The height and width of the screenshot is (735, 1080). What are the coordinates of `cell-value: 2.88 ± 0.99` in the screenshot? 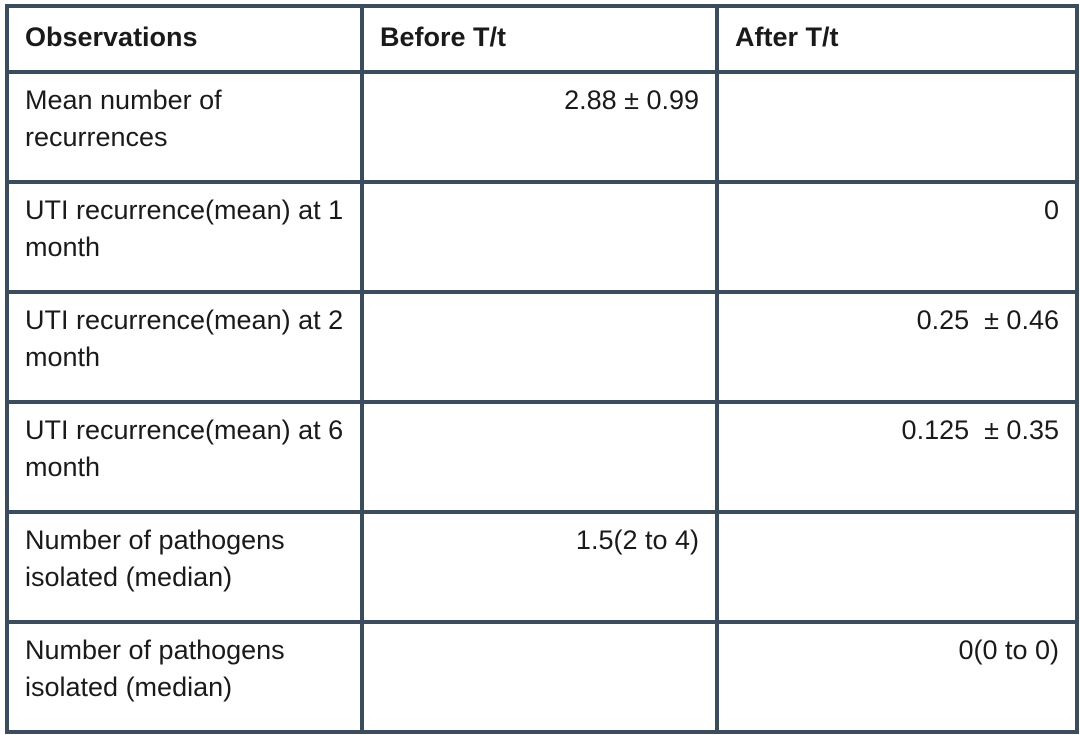 It's located at (539, 127).